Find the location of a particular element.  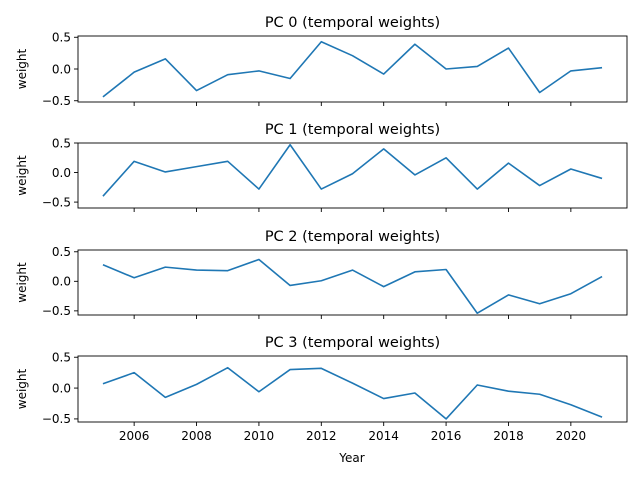

series-line-pc2 is located at coordinates (352, 286).